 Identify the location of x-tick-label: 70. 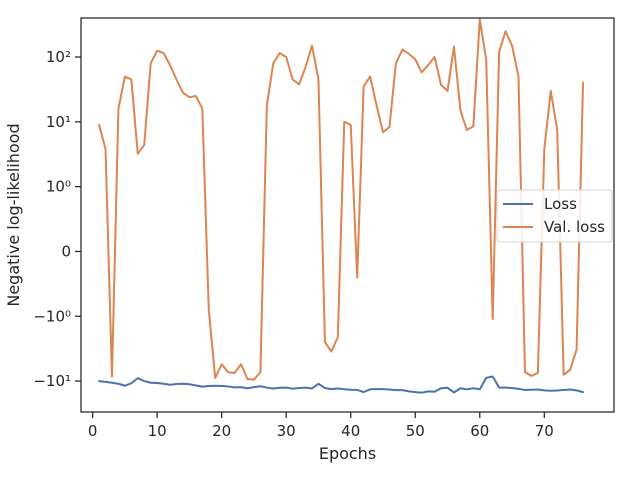
(544, 431).